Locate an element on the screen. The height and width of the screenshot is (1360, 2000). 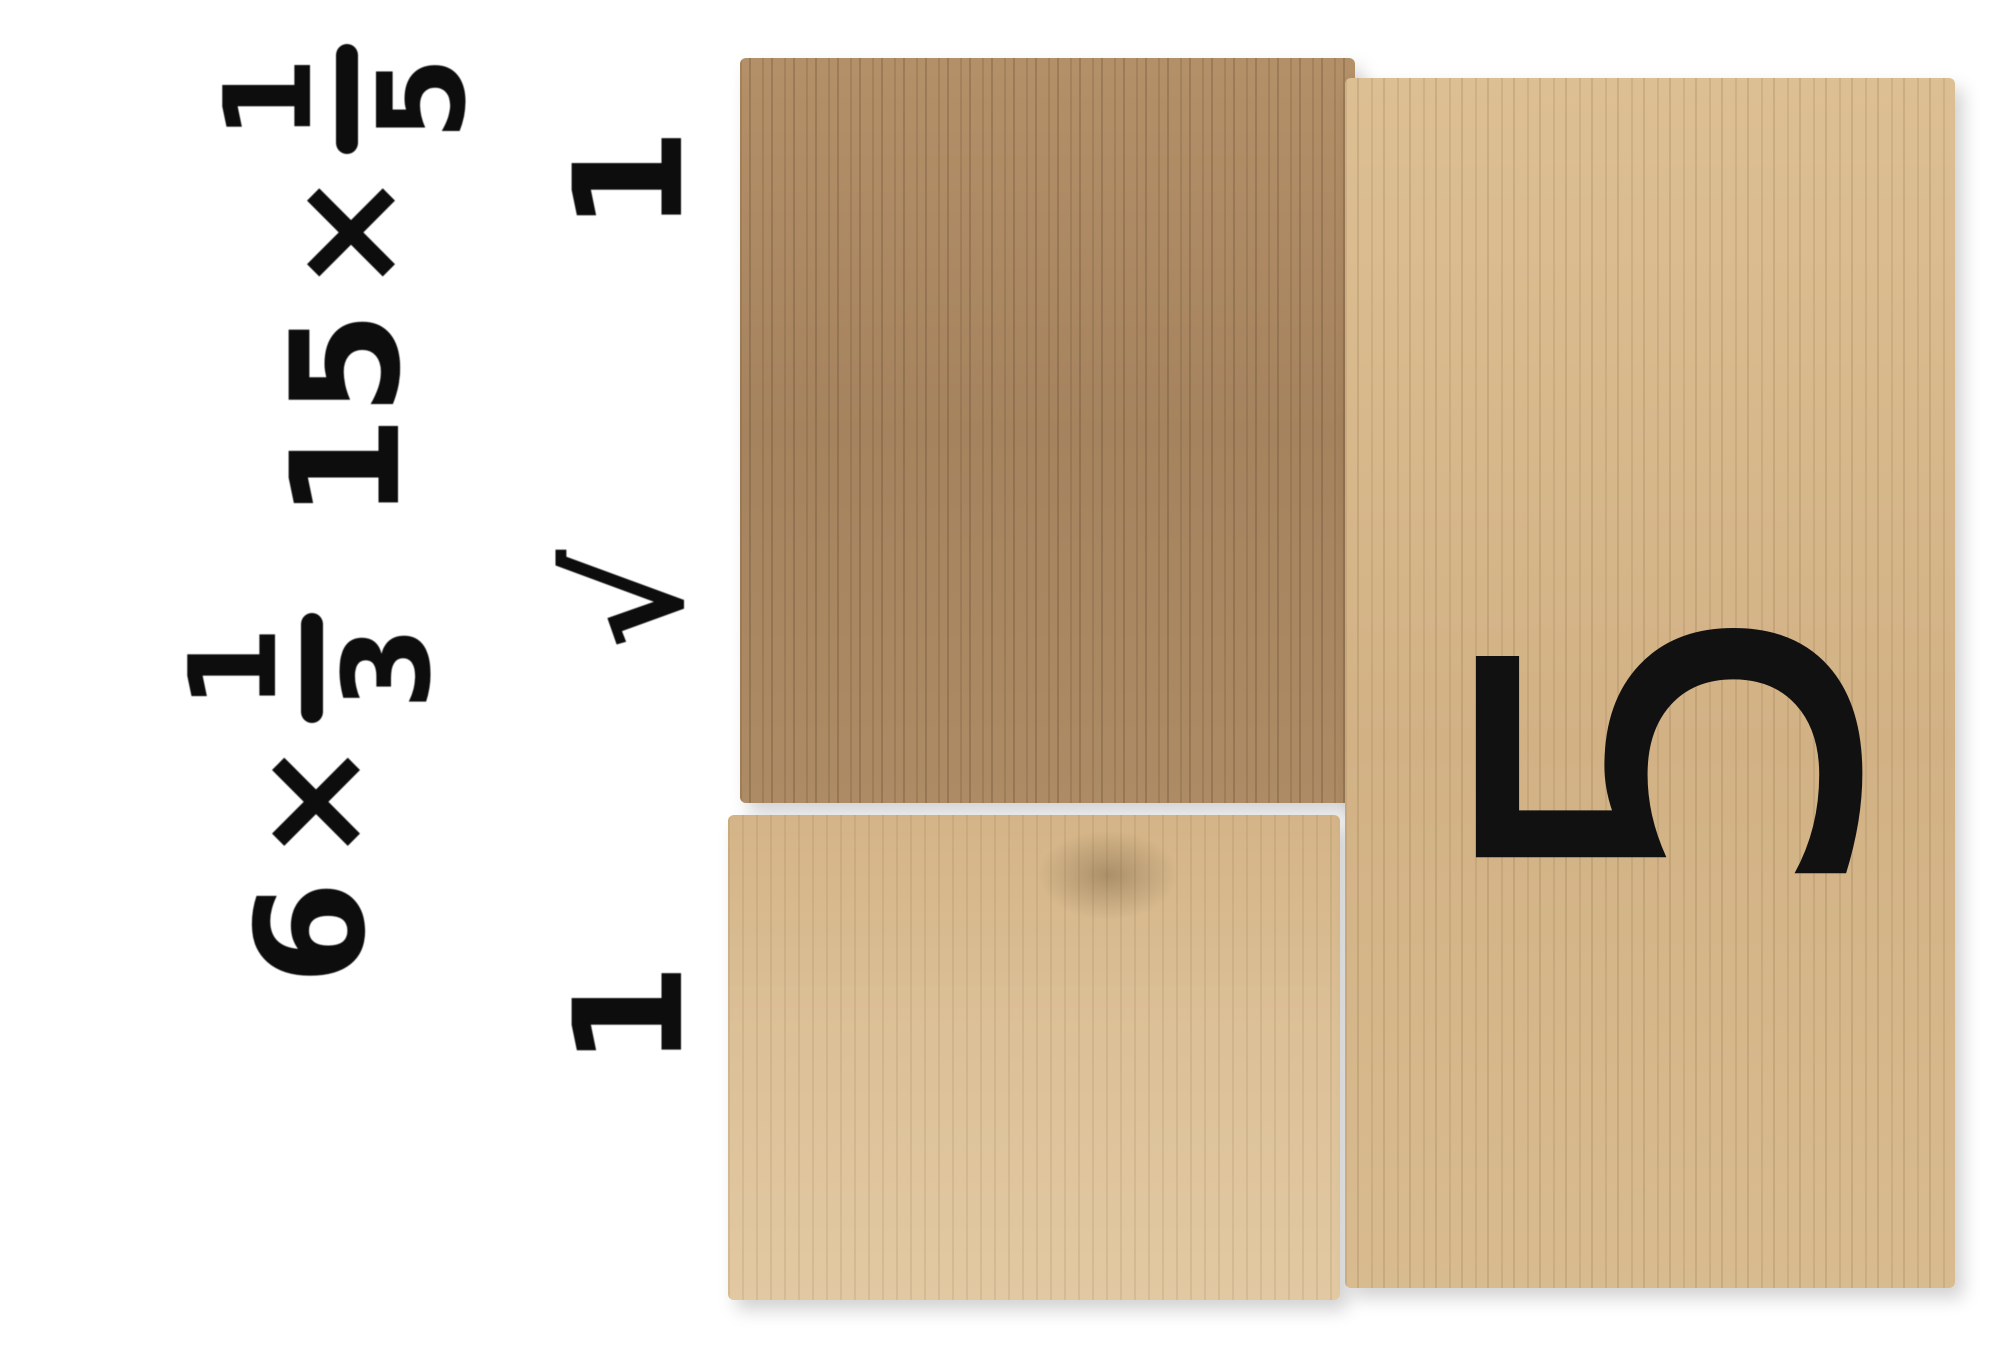
expression-6-times-one-third: 6 × 1 3 is located at coordinates (311, 755).